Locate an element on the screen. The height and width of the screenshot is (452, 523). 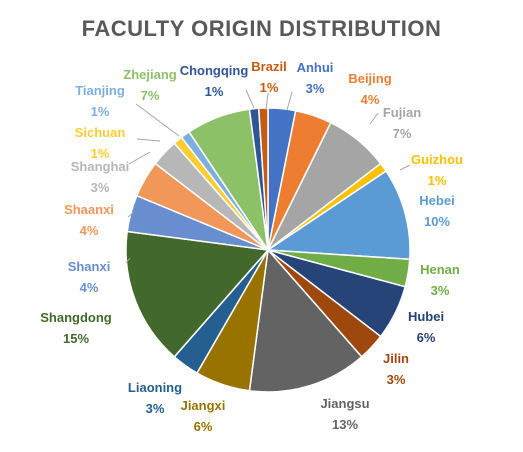
leader-line-fujian is located at coordinates (374, 118).